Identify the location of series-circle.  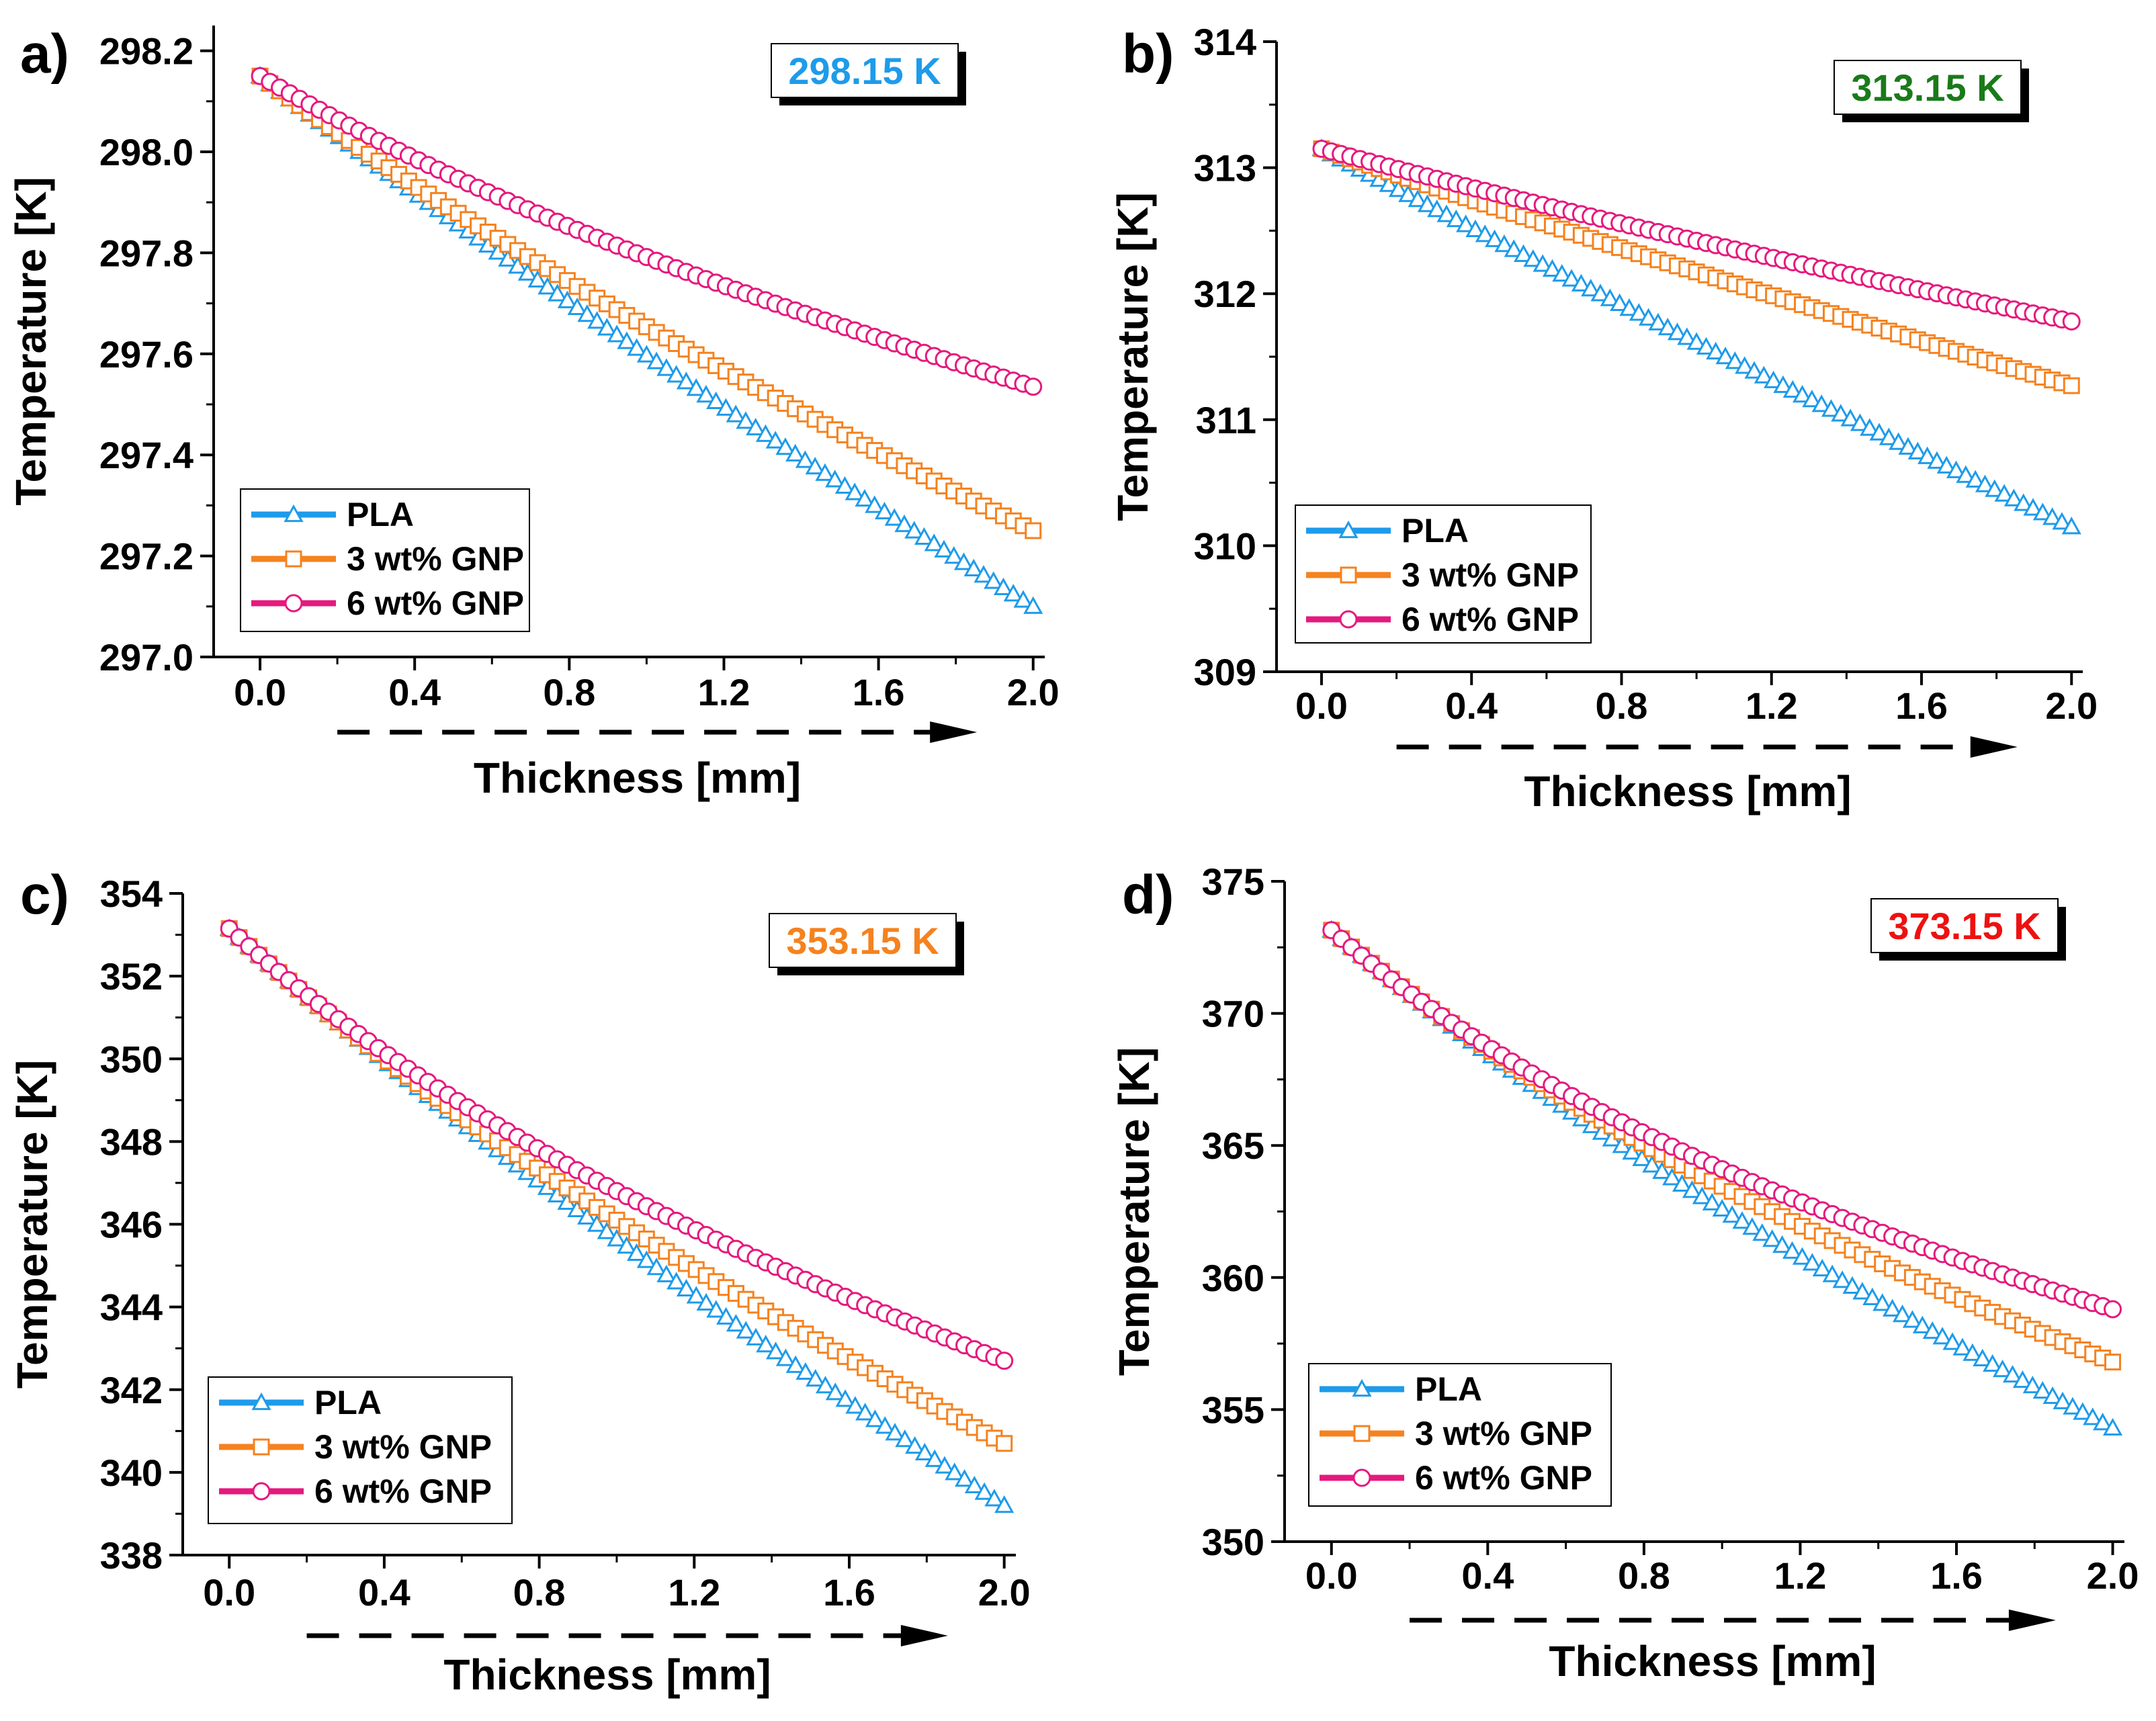
(647, 231).